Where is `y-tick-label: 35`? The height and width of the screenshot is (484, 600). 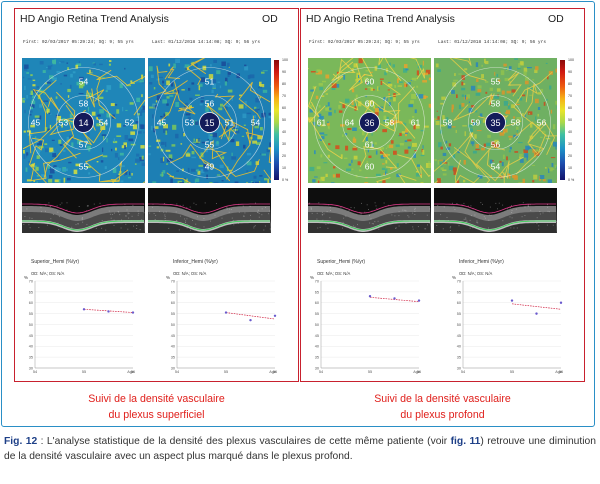 y-tick-label: 35 is located at coordinates (173, 358).